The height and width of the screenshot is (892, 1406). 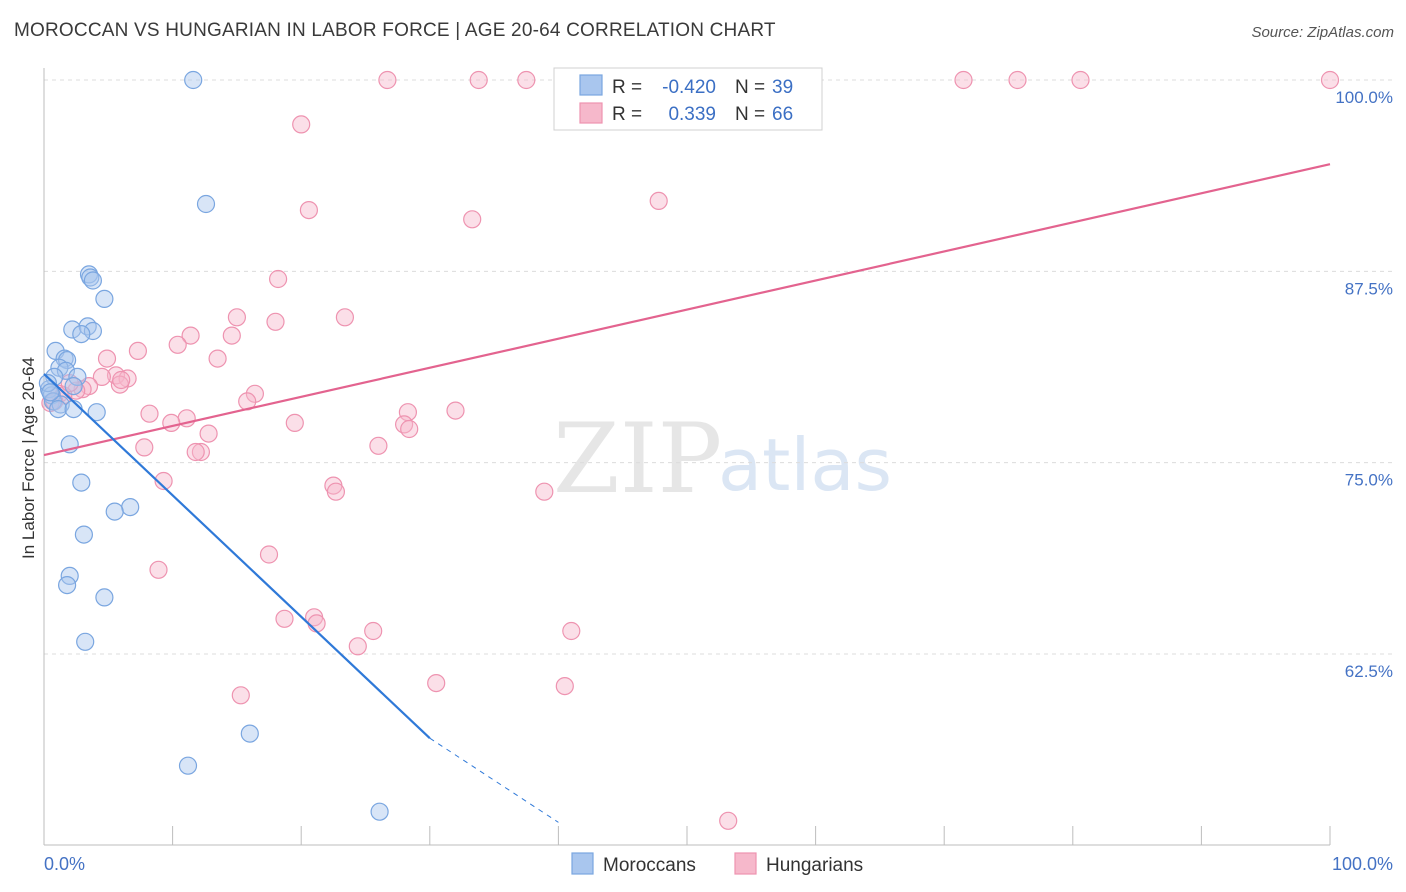 What do you see at coordinates (1369, 480) in the screenshot?
I see `y-tick-label: 75.0%` at bounding box center [1369, 480].